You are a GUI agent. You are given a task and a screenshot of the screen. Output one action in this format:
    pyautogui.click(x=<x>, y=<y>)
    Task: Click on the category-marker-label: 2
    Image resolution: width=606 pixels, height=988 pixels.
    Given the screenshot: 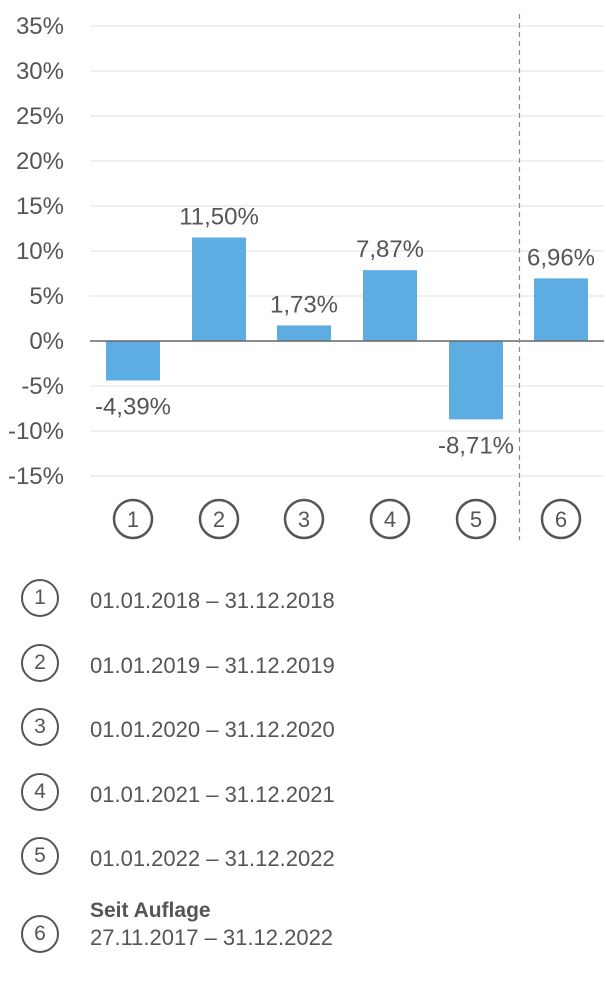 What is the action you would take?
    pyautogui.click(x=219, y=519)
    